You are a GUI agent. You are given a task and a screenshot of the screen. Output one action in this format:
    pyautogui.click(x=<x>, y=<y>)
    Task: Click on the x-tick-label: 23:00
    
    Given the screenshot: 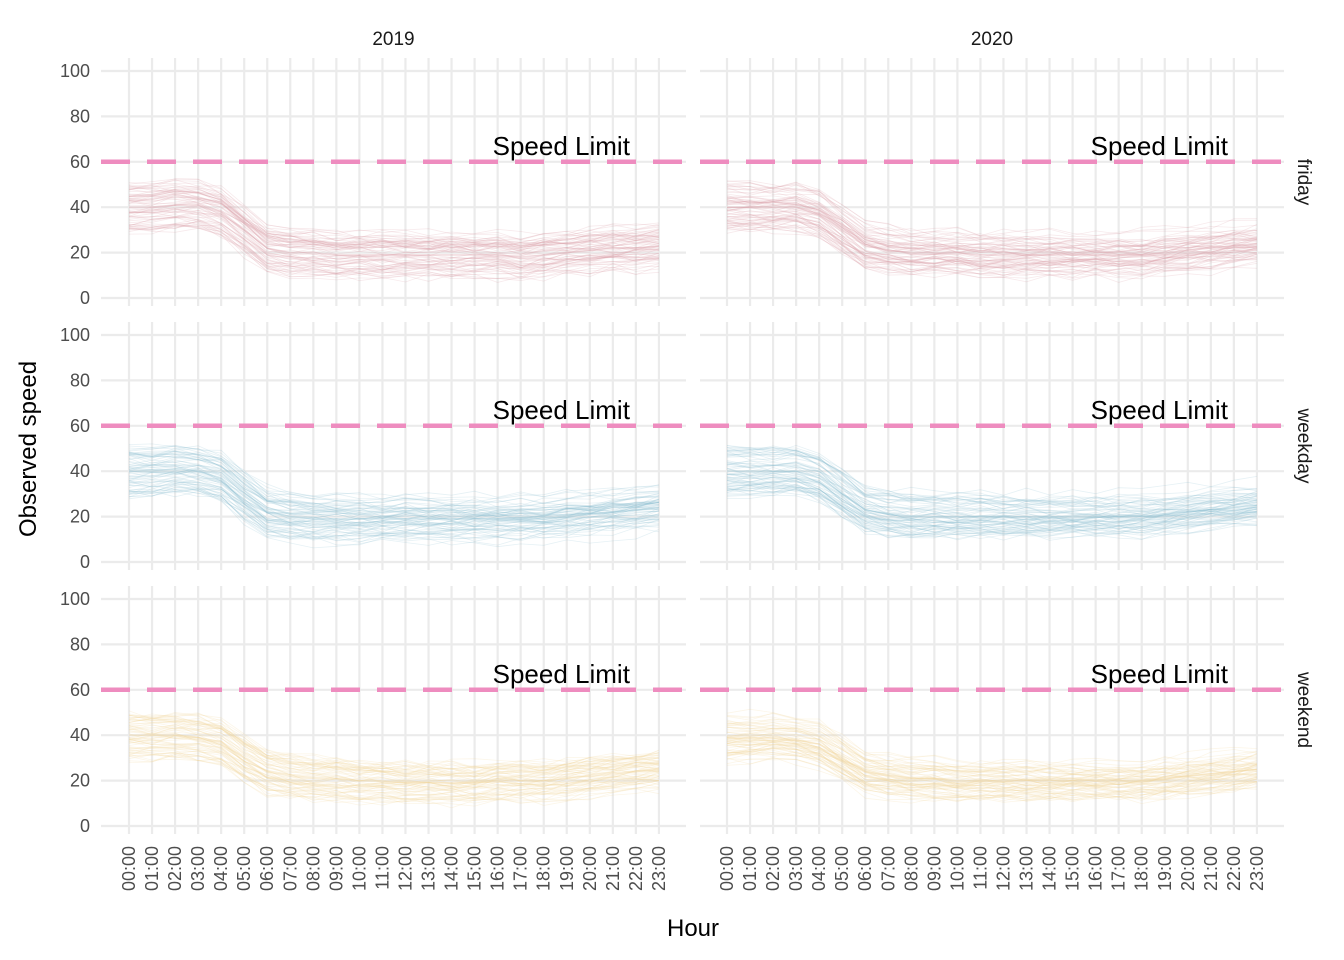 What is the action you would take?
    pyautogui.click(x=1257, y=868)
    